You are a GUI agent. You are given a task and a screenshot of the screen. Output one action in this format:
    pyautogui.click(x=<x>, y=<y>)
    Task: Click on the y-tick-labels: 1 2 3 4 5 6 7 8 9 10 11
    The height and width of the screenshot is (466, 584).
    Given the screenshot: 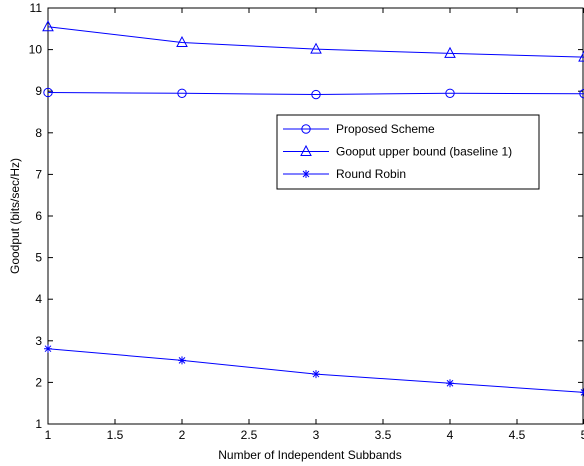 What is the action you would take?
    pyautogui.click(x=36, y=216)
    